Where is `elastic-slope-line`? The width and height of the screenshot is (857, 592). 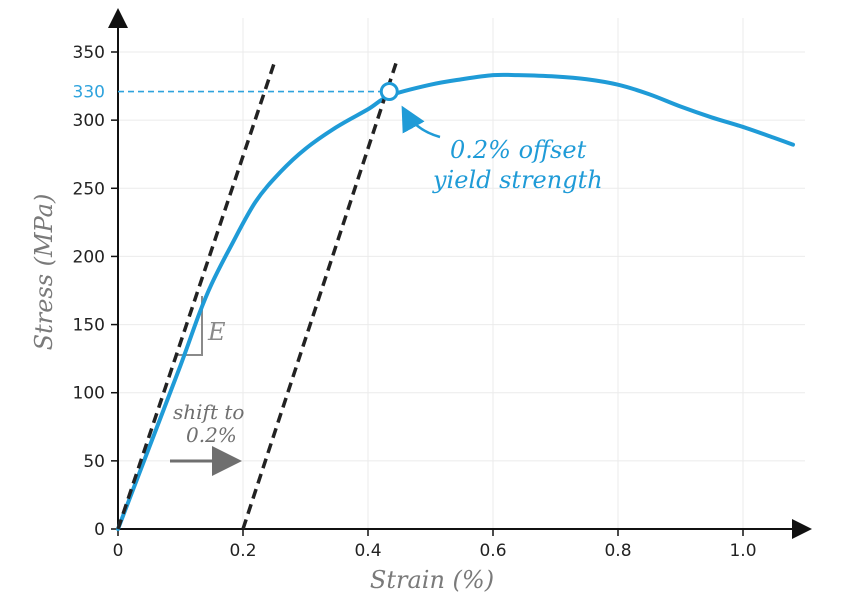 elastic-slope-line is located at coordinates (196, 296).